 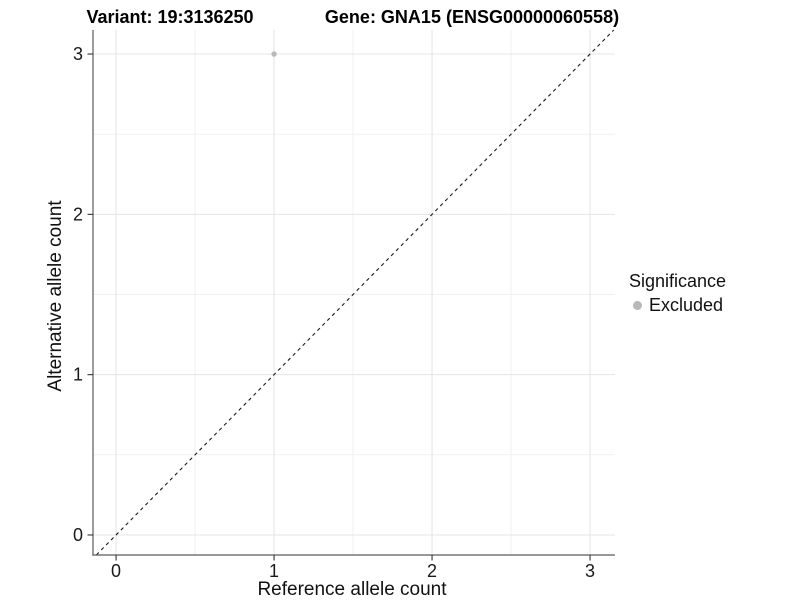 I want to click on legend: Significance Excluded, so click(x=677, y=293).